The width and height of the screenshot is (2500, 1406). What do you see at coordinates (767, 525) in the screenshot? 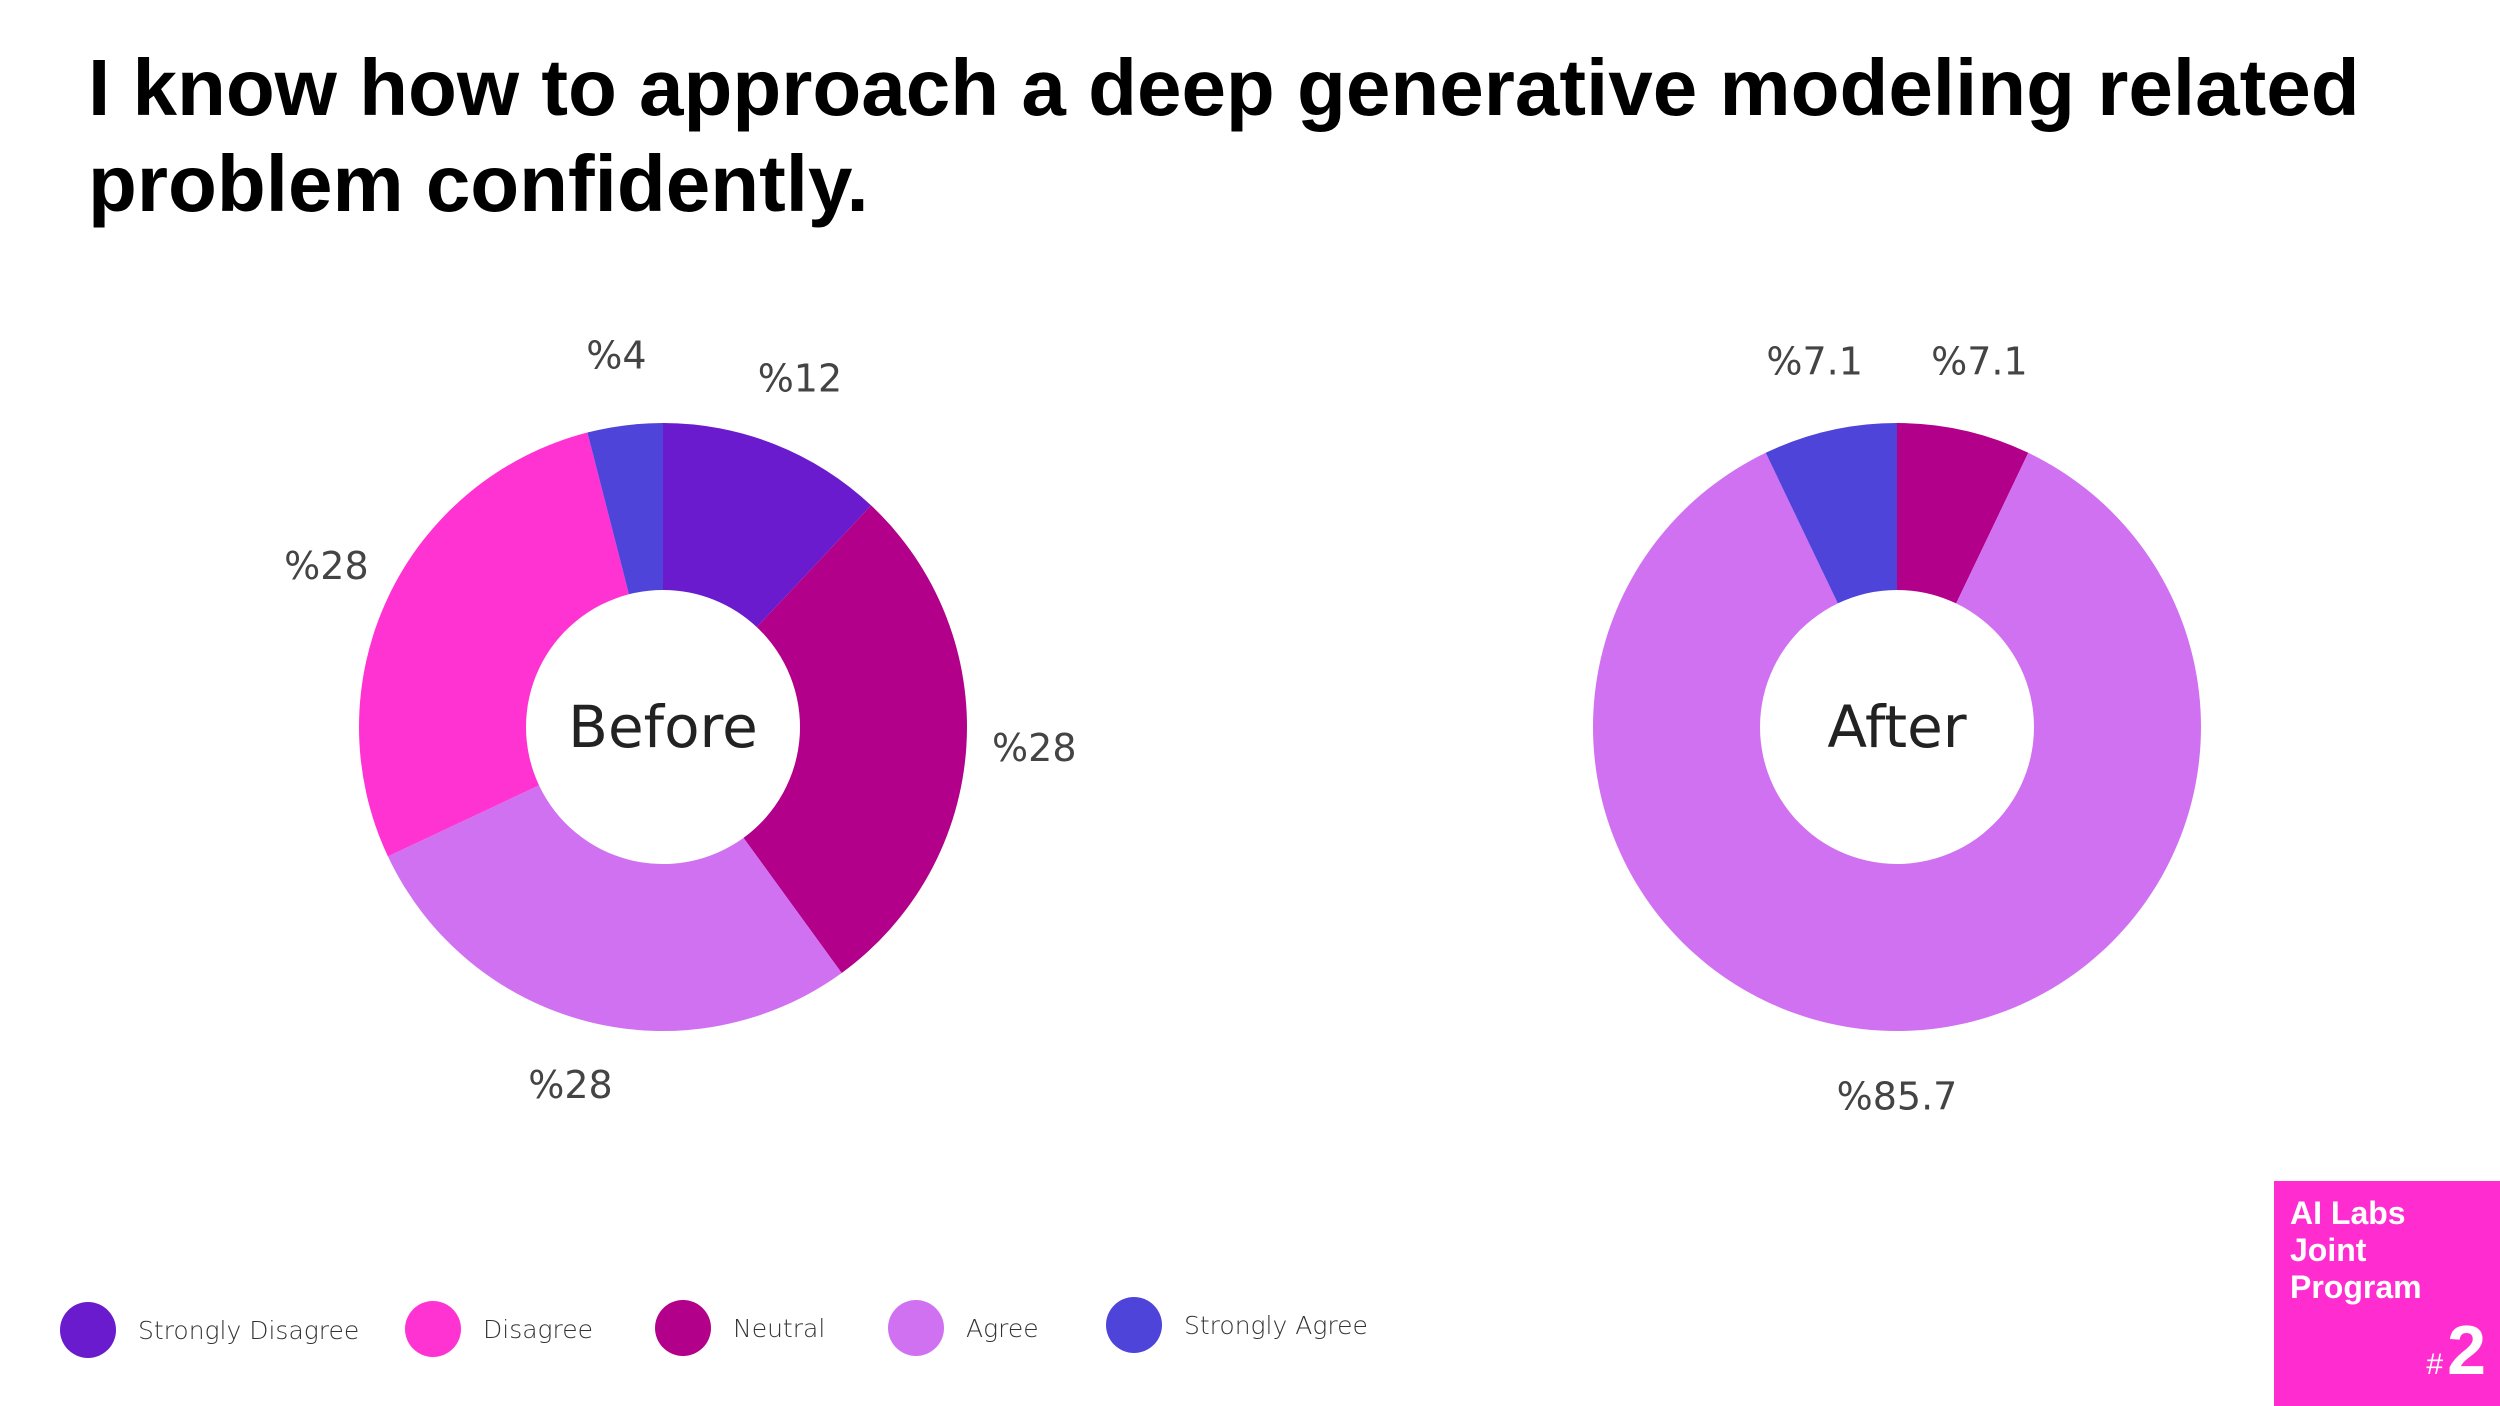
I see `before-slice-strongly-disagree` at bounding box center [767, 525].